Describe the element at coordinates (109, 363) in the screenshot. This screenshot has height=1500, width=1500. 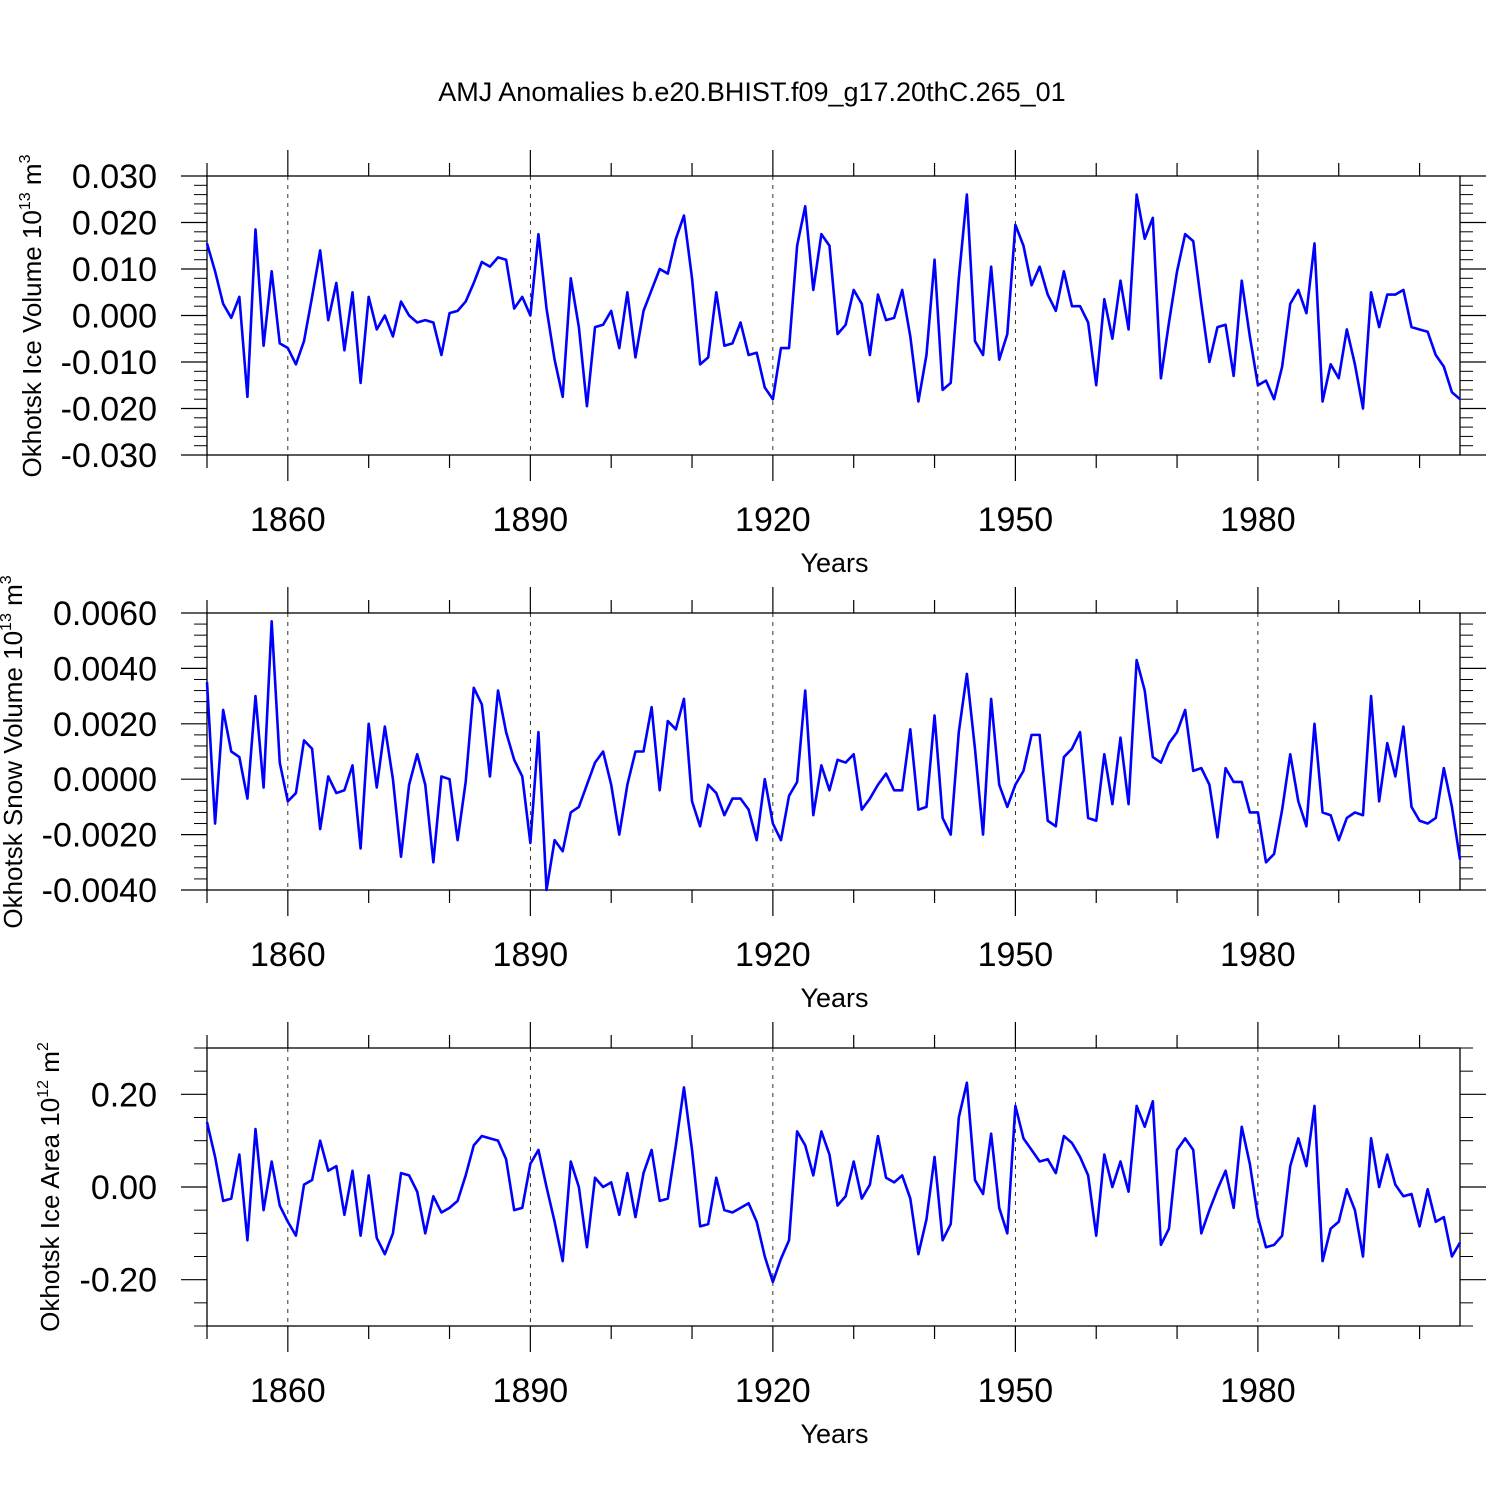
I see `y-tick-label: -0.010` at that location.